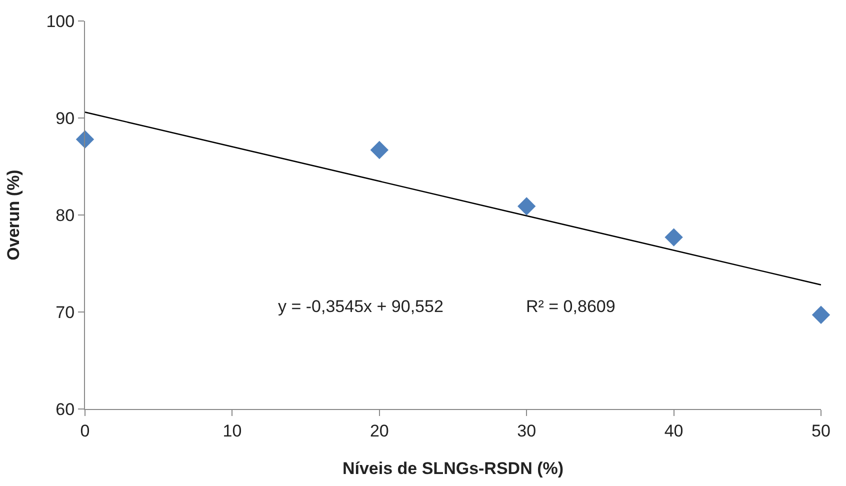 The width and height of the screenshot is (846, 486). What do you see at coordinates (65, 118) in the screenshot?
I see `y-tick-label: 90` at bounding box center [65, 118].